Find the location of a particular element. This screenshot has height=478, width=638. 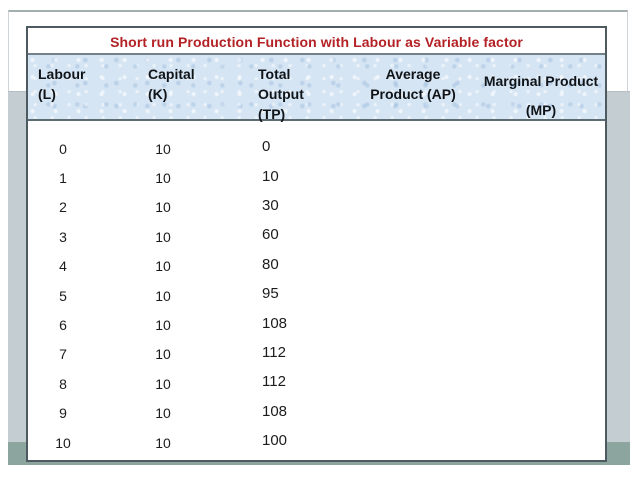

cell-total-output: 60 is located at coordinates (270, 235).